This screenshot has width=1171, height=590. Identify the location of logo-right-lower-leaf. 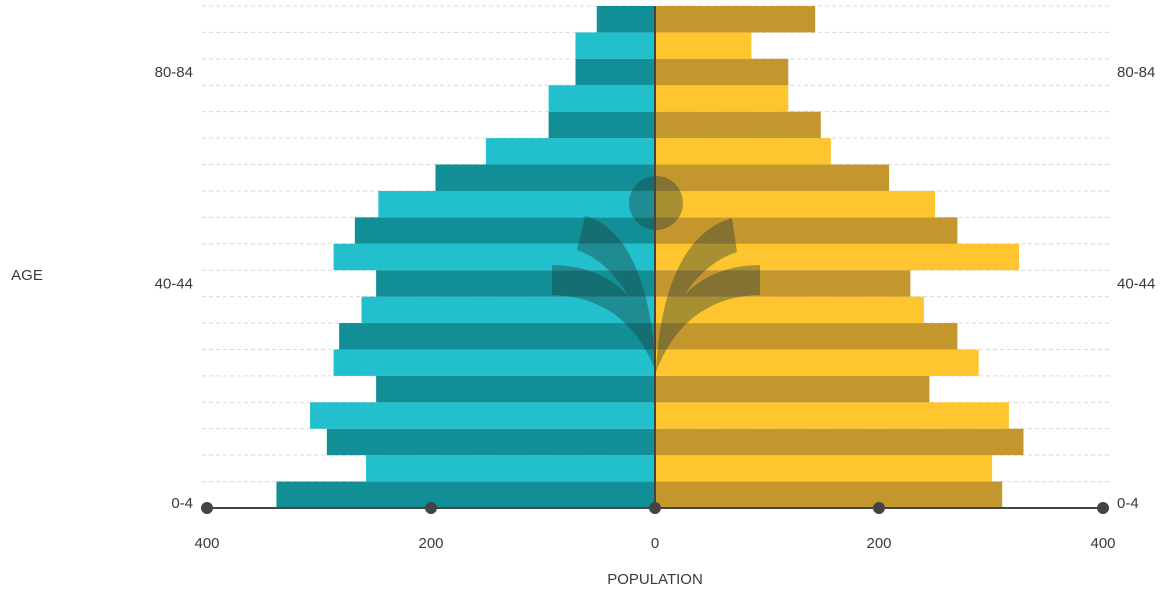
(708, 318).